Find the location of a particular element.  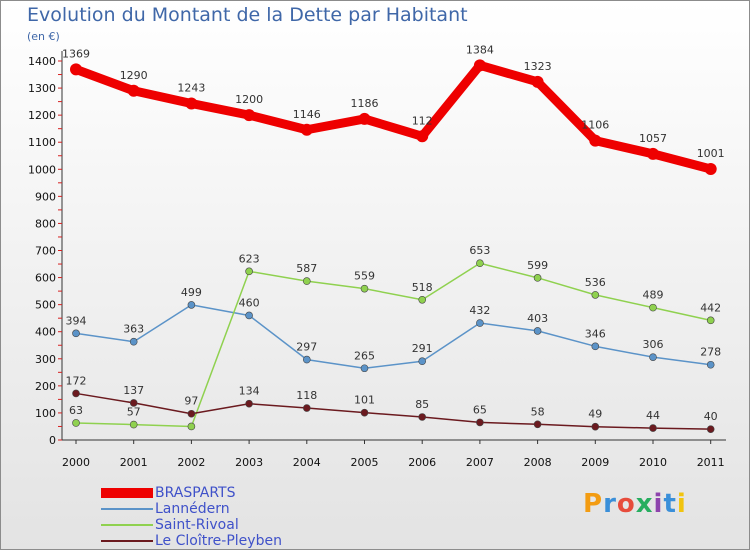

legend-label: Le Cloître-Pleyben is located at coordinates (218, 541).